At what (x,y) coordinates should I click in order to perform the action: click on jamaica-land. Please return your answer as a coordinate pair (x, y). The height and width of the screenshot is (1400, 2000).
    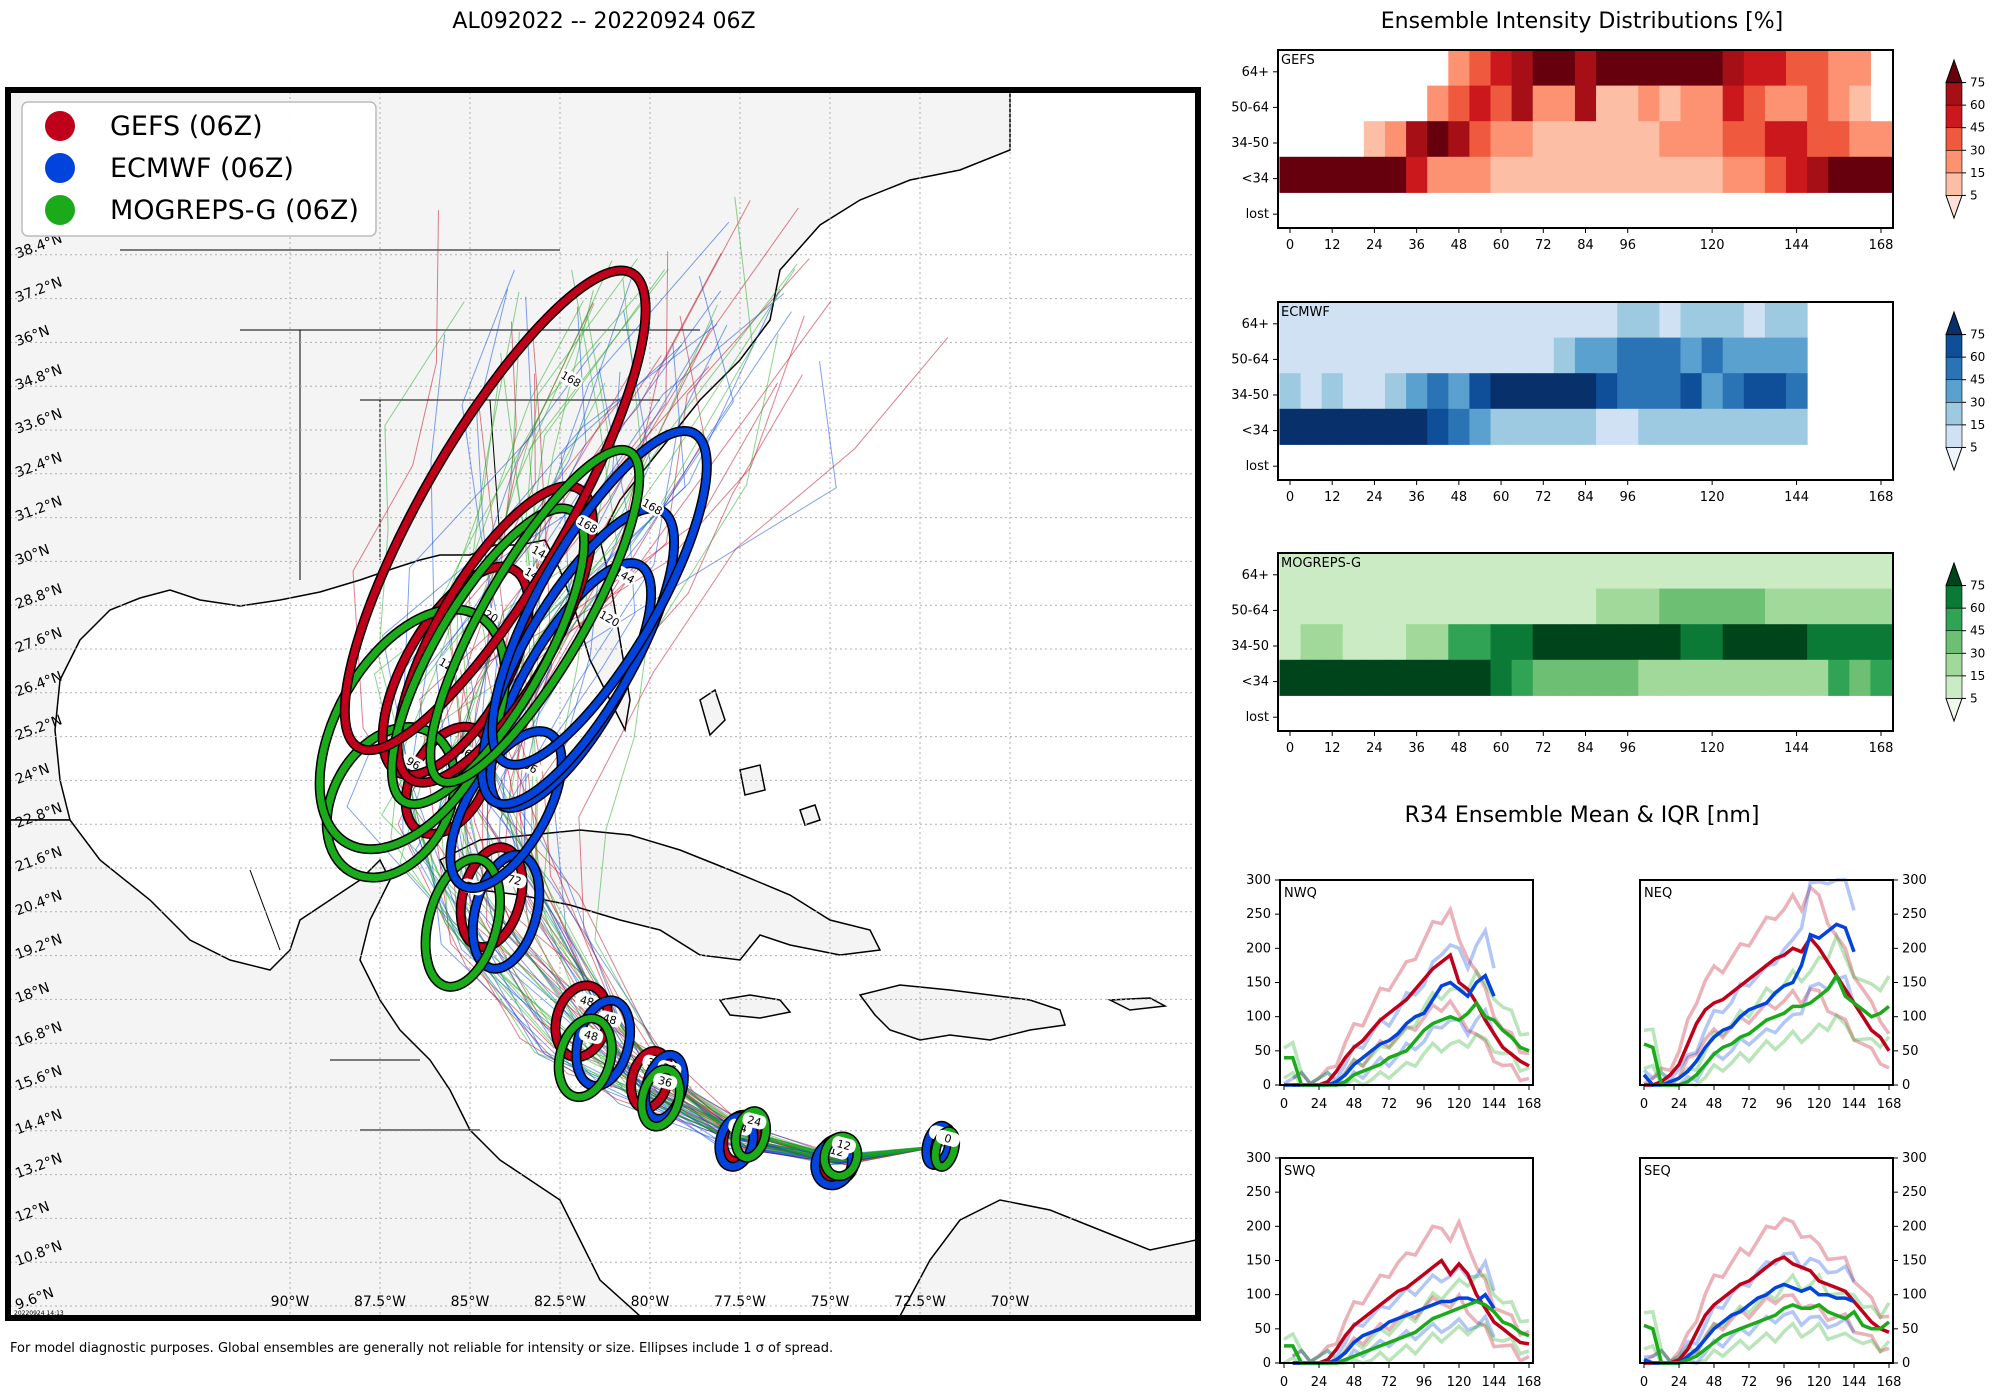
    Looking at the image, I should click on (755, 1006).